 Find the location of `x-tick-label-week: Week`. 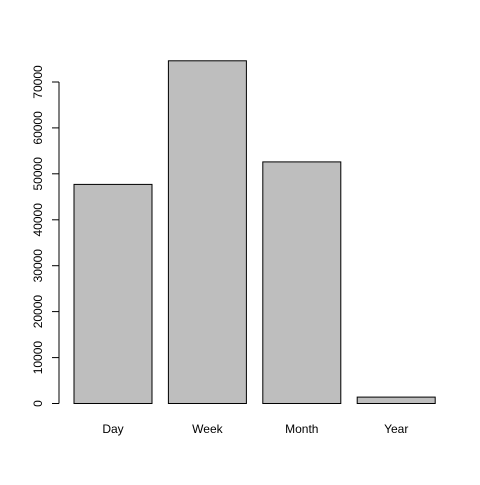

x-tick-label-week: Week is located at coordinates (207, 429).